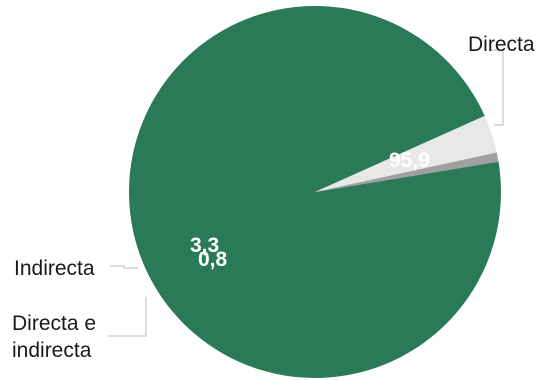  What do you see at coordinates (501, 44) in the screenshot?
I see `category-label-directa: Directa` at bounding box center [501, 44].